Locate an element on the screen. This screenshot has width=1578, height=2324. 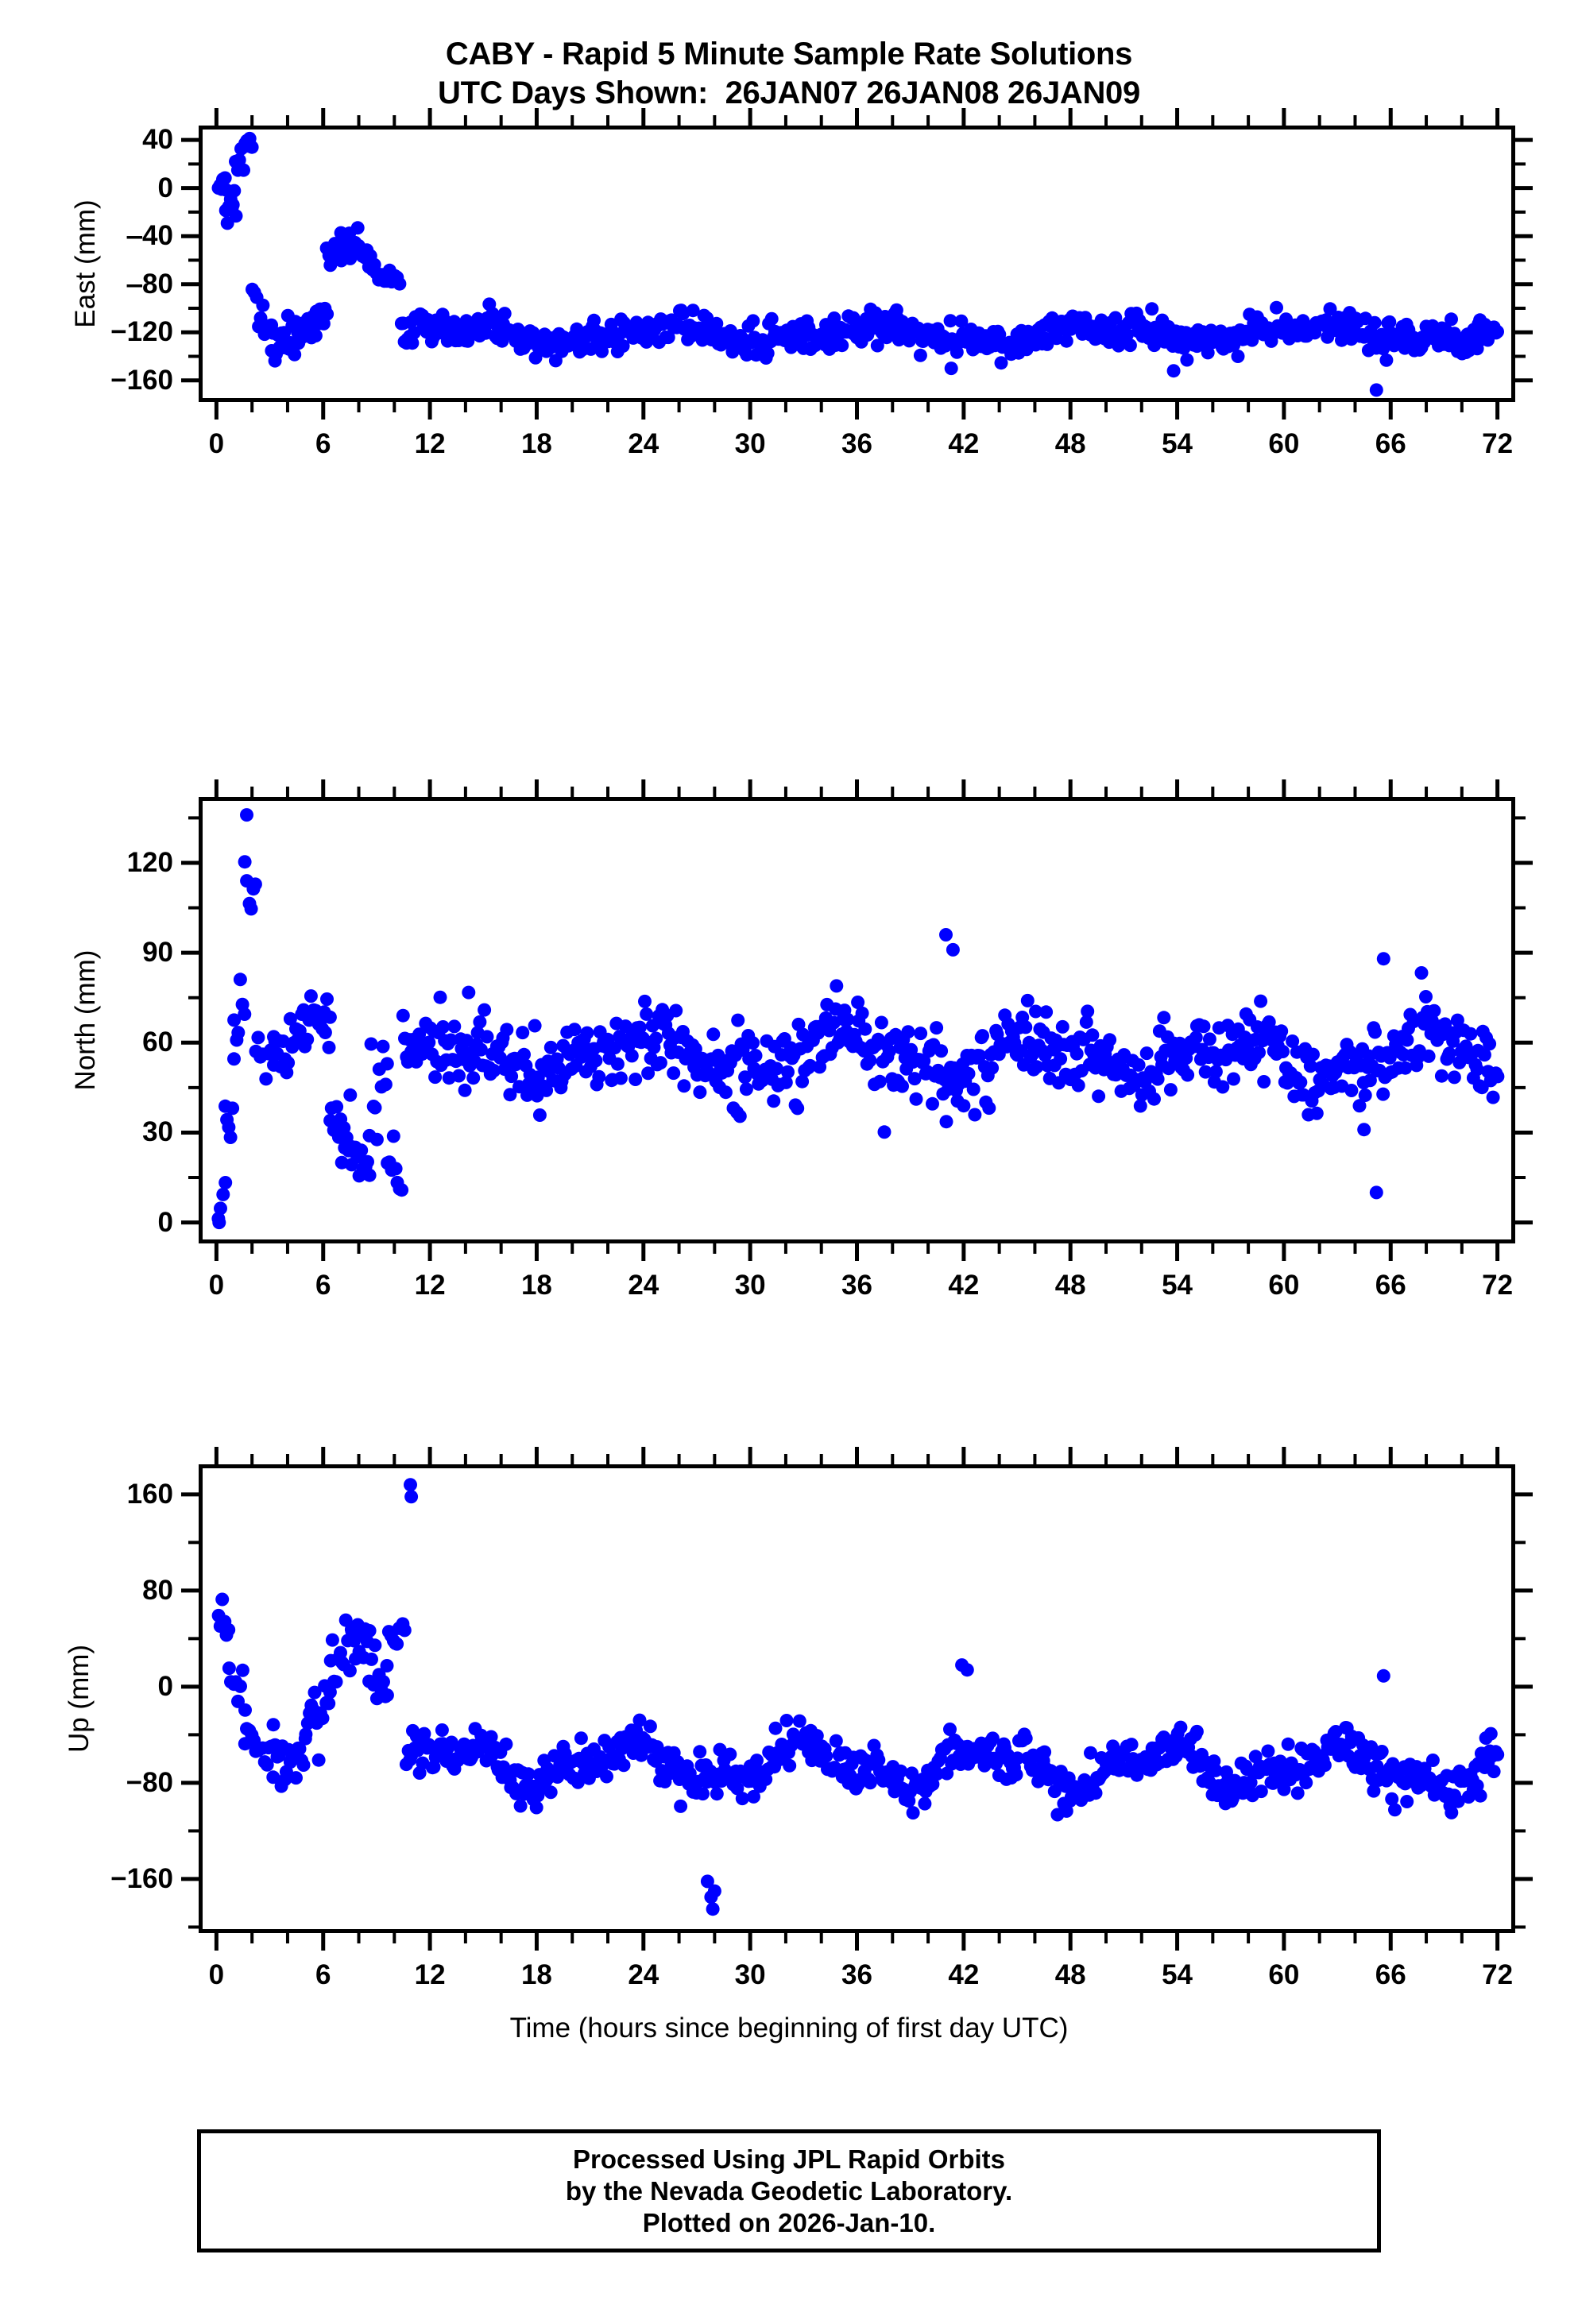
x-tick-label: 6 is located at coordinates (323, 443).